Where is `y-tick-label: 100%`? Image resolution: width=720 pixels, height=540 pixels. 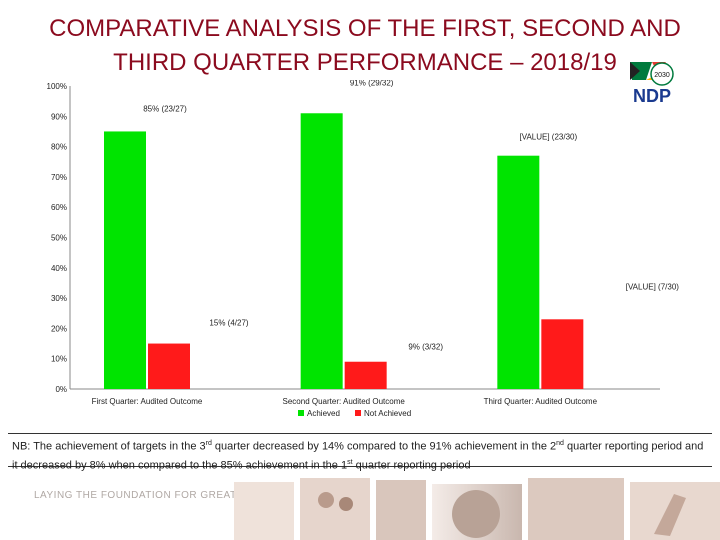 y-tick-label: 100% is located at coordinates (57, 86).